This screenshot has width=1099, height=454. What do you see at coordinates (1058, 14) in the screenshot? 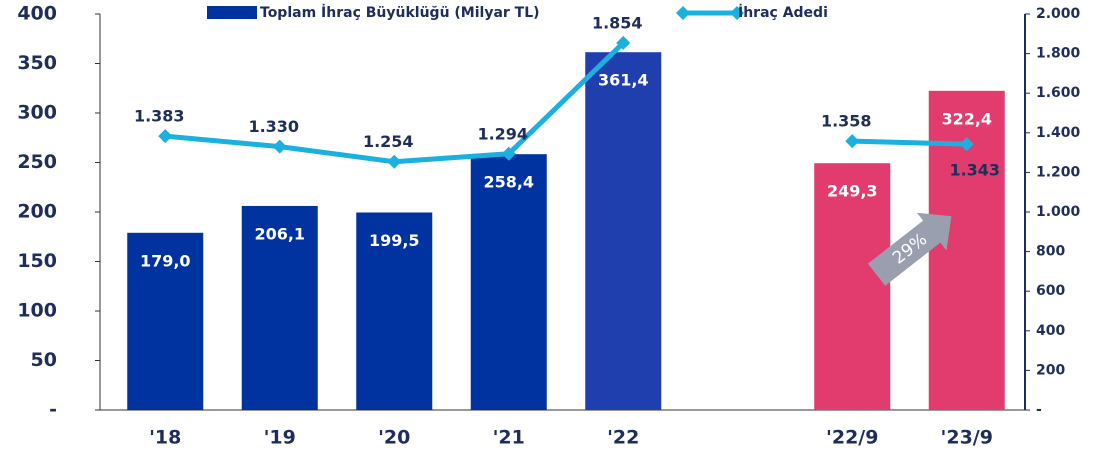
I see `y2-tick-label: 2.000` at bounding box center [1058, 14].